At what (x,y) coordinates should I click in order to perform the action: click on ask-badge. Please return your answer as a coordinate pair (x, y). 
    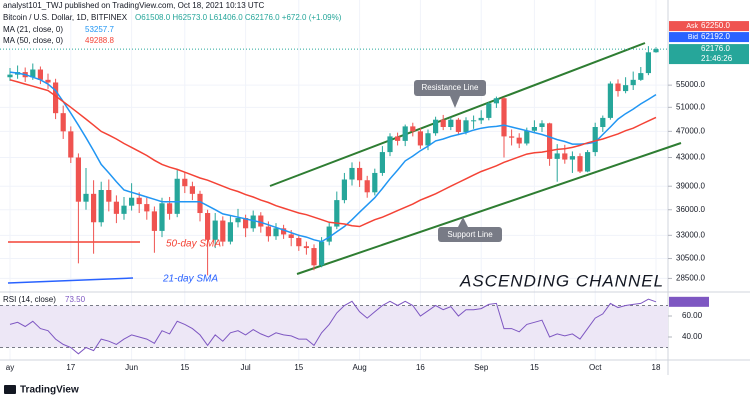
    Looking at the image, I should click on (709, 26).